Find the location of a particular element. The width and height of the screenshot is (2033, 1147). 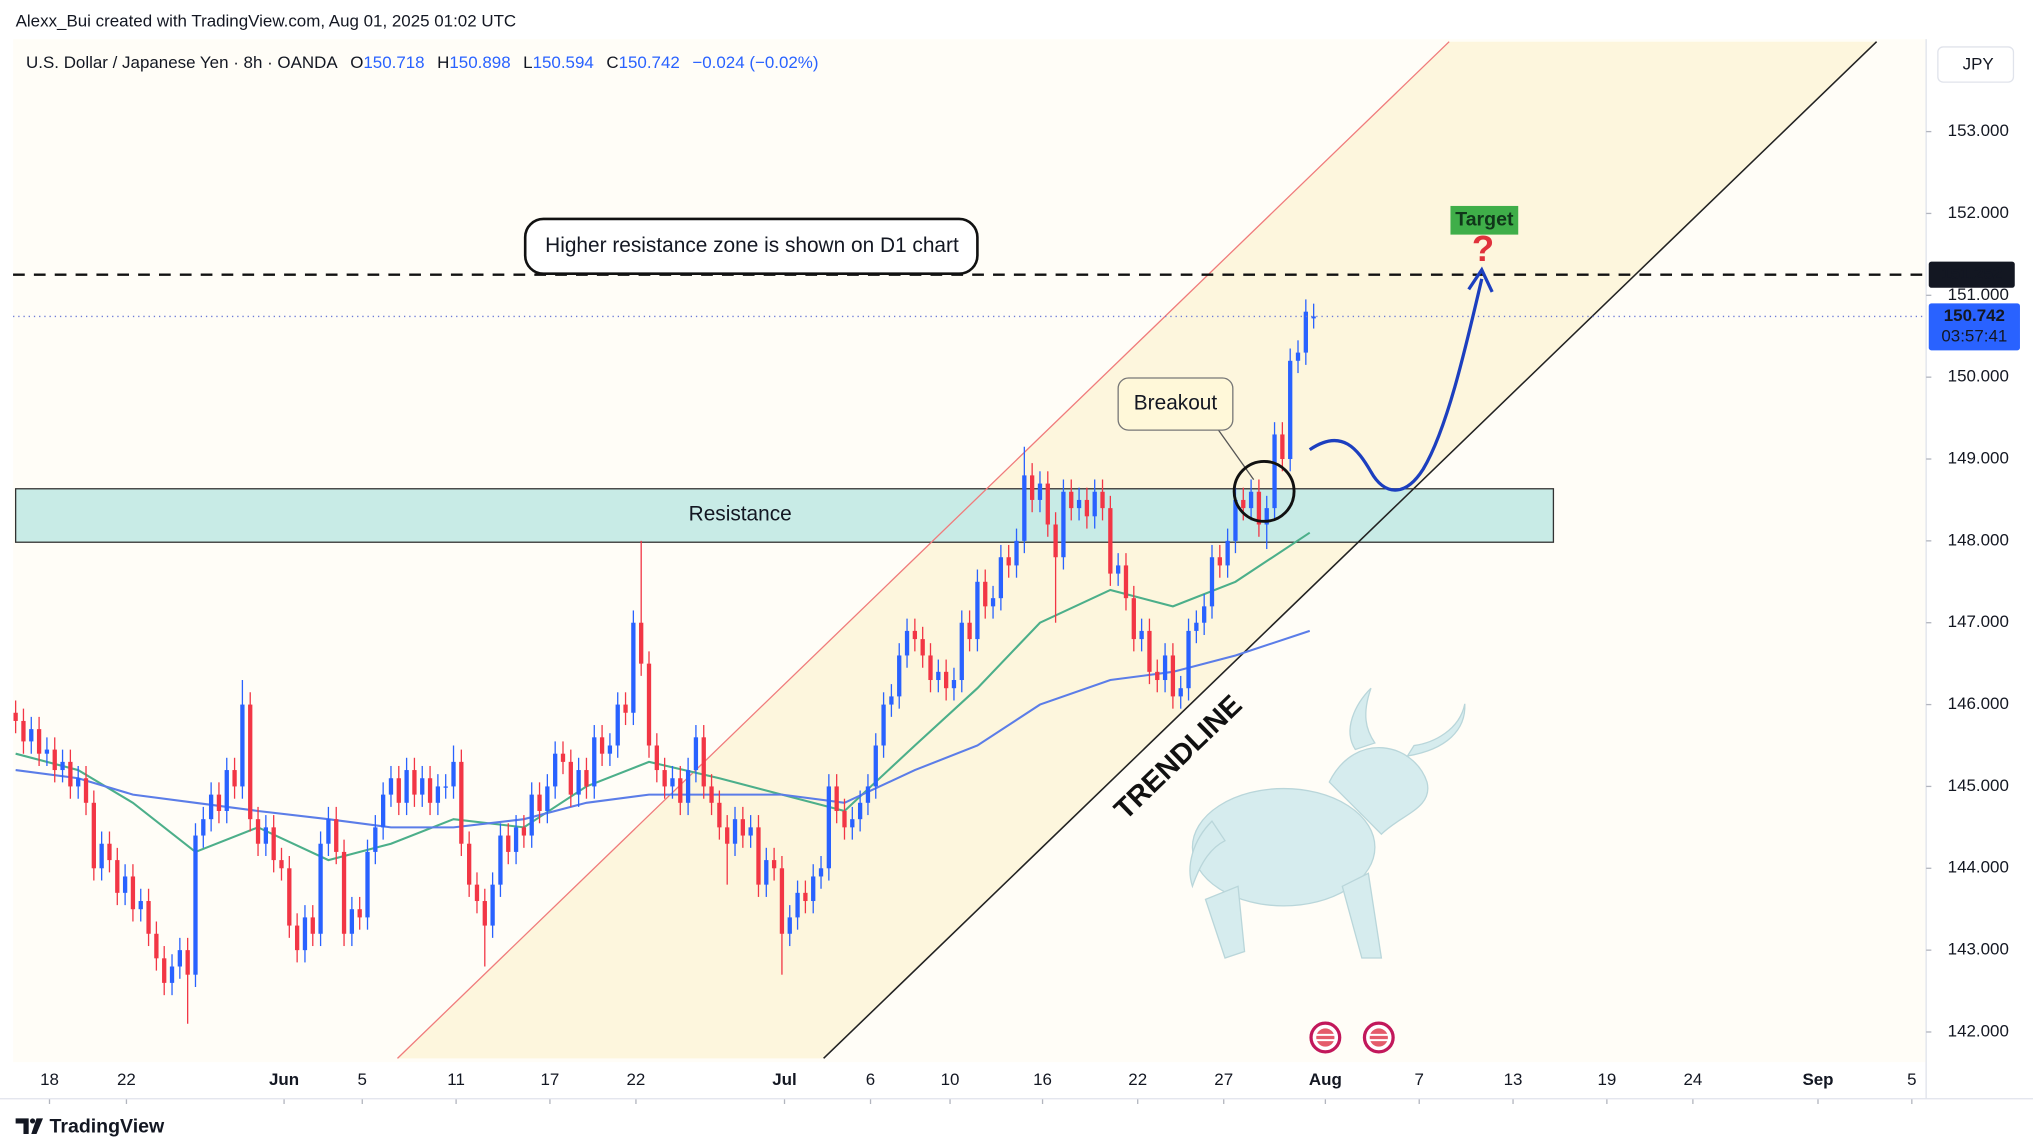

projection-path is located at coordinates (1396, 385).